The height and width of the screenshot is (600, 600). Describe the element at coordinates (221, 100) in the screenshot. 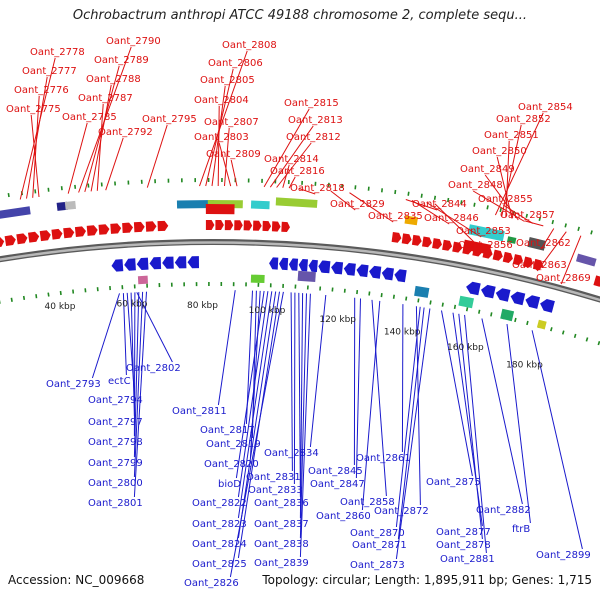

I see `forward-gene-label: Oant_2804` at that location.